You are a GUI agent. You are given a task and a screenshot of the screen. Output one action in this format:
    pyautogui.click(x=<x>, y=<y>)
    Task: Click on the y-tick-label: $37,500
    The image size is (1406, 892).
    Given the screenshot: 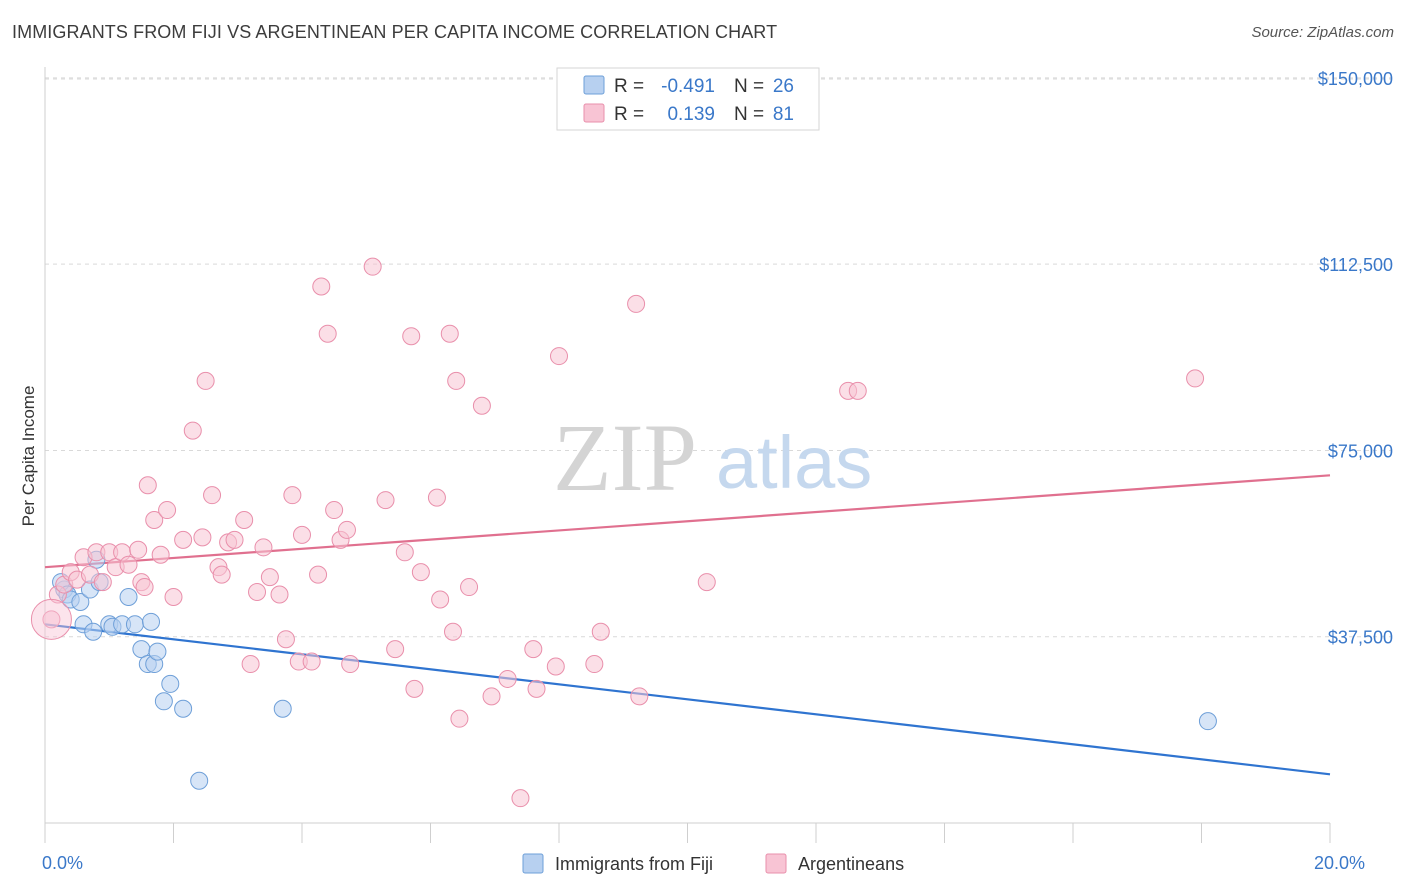 What is the action you would take?
    pyautogui.click(x=1360, y=638)
    